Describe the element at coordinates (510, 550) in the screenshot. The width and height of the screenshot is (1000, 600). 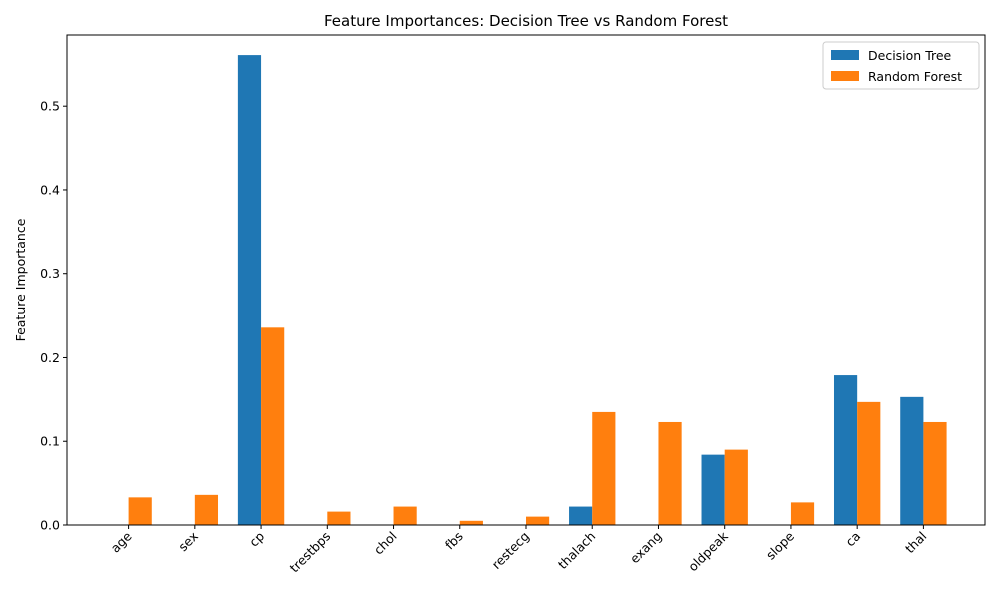
I see `x-tick-label-restecg: restecg` at that location.